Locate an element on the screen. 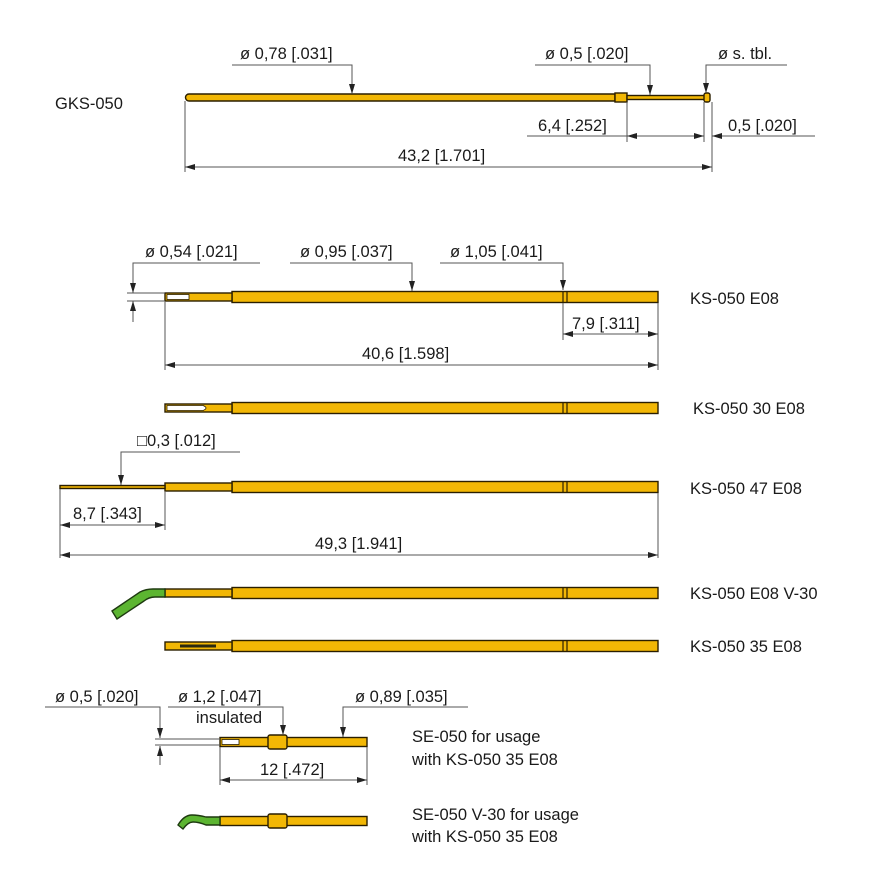 The width and height of the screenshot is (876, 887). se-050-v30-label-line2: with KS-050 35 E08 is located at coordinates (484, 837).